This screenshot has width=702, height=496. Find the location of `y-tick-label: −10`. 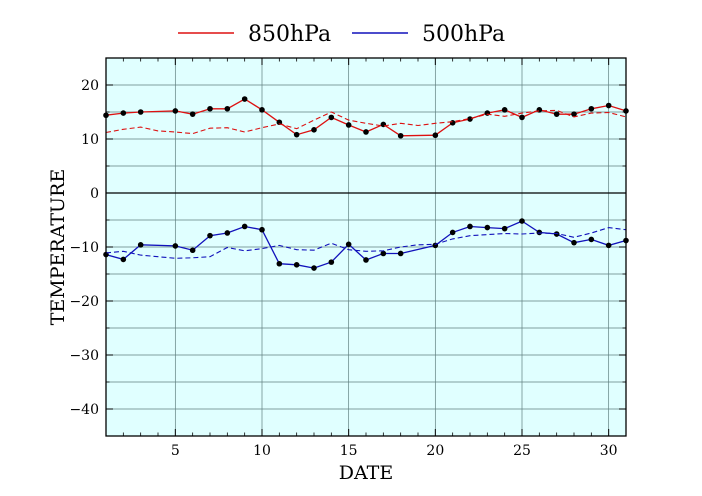

y-tick-label: −10 is located at coordinates (84, 248).